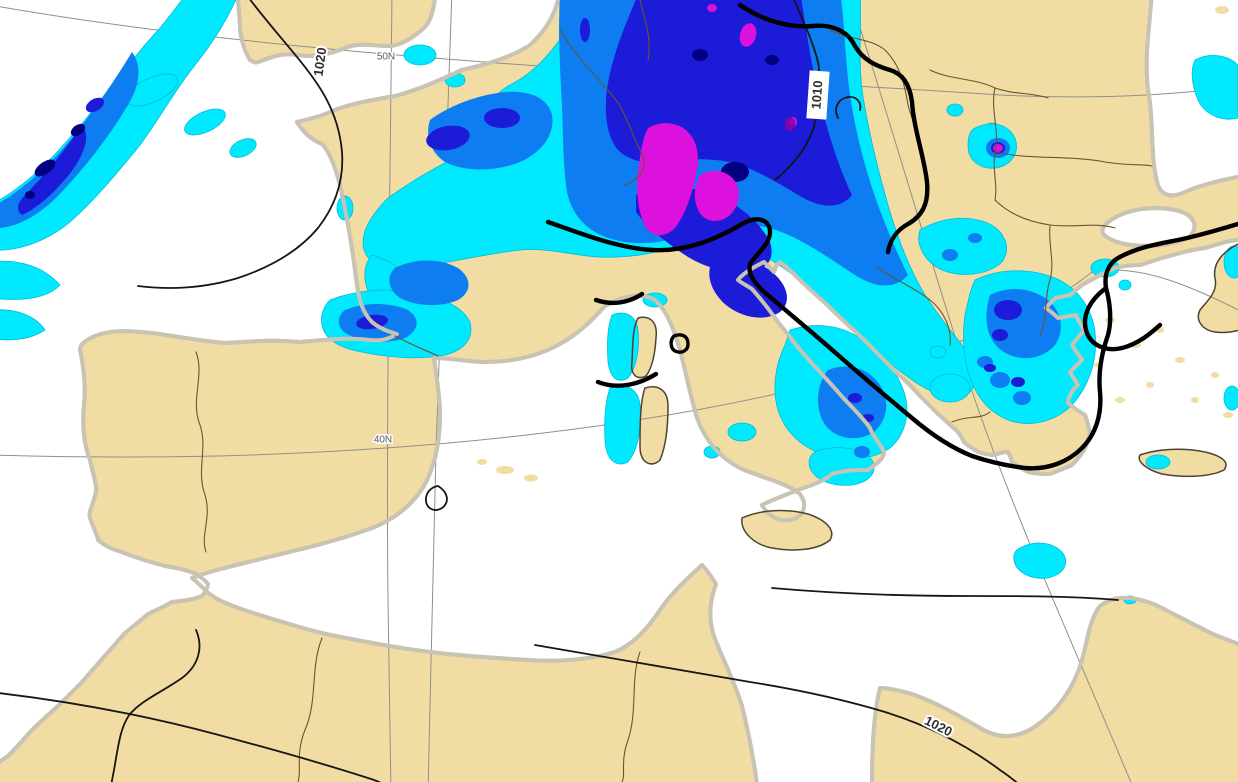 The width and height of the screenshot is (1238, 782). I want to click on sardinia-island, so click(654, 425).